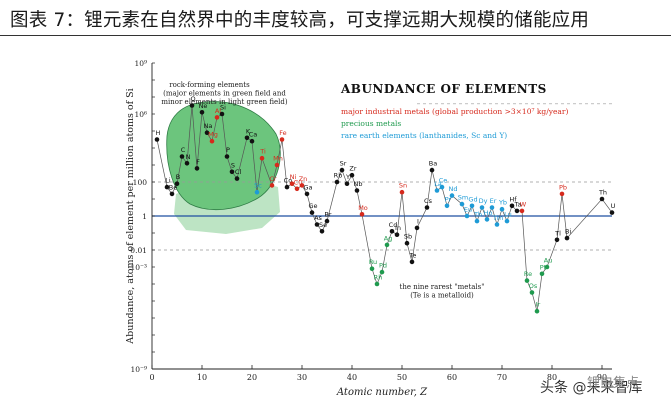 The height and width of the screenshot is (405, 671). Describe the element at coordinates (262, 158) in the screenshot. I see `element-point-ti` at that location.